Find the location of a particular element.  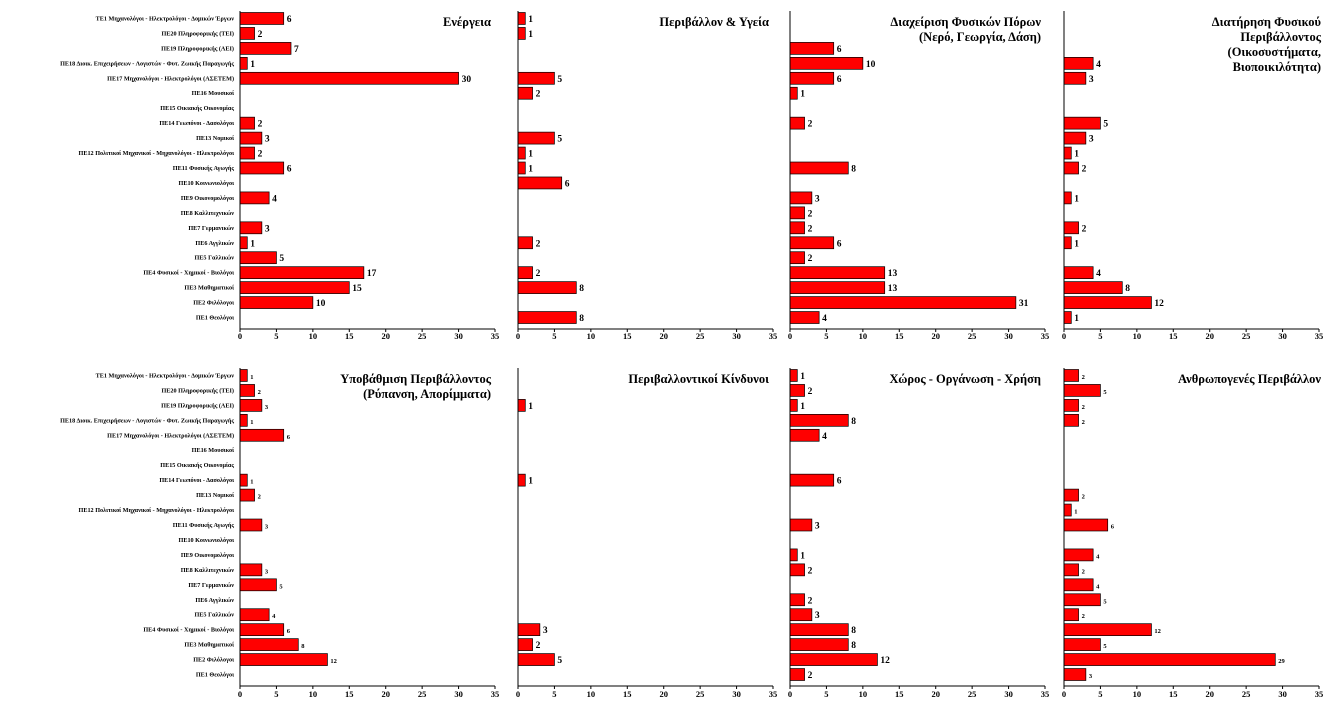

chart-title: Διατήρηση Φυσικού is located at coordinates (1267, 22).